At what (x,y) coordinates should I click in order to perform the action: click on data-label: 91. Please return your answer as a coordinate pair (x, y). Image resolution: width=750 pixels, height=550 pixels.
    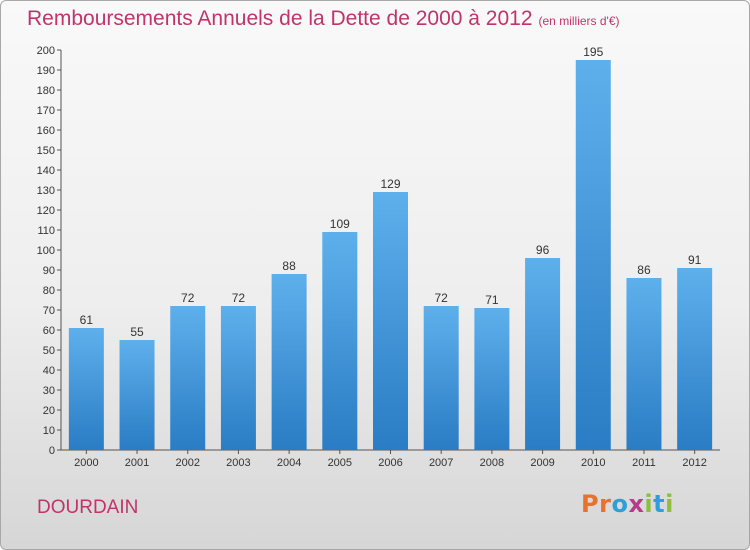
    Looking at the image, I should click on (695, 260).